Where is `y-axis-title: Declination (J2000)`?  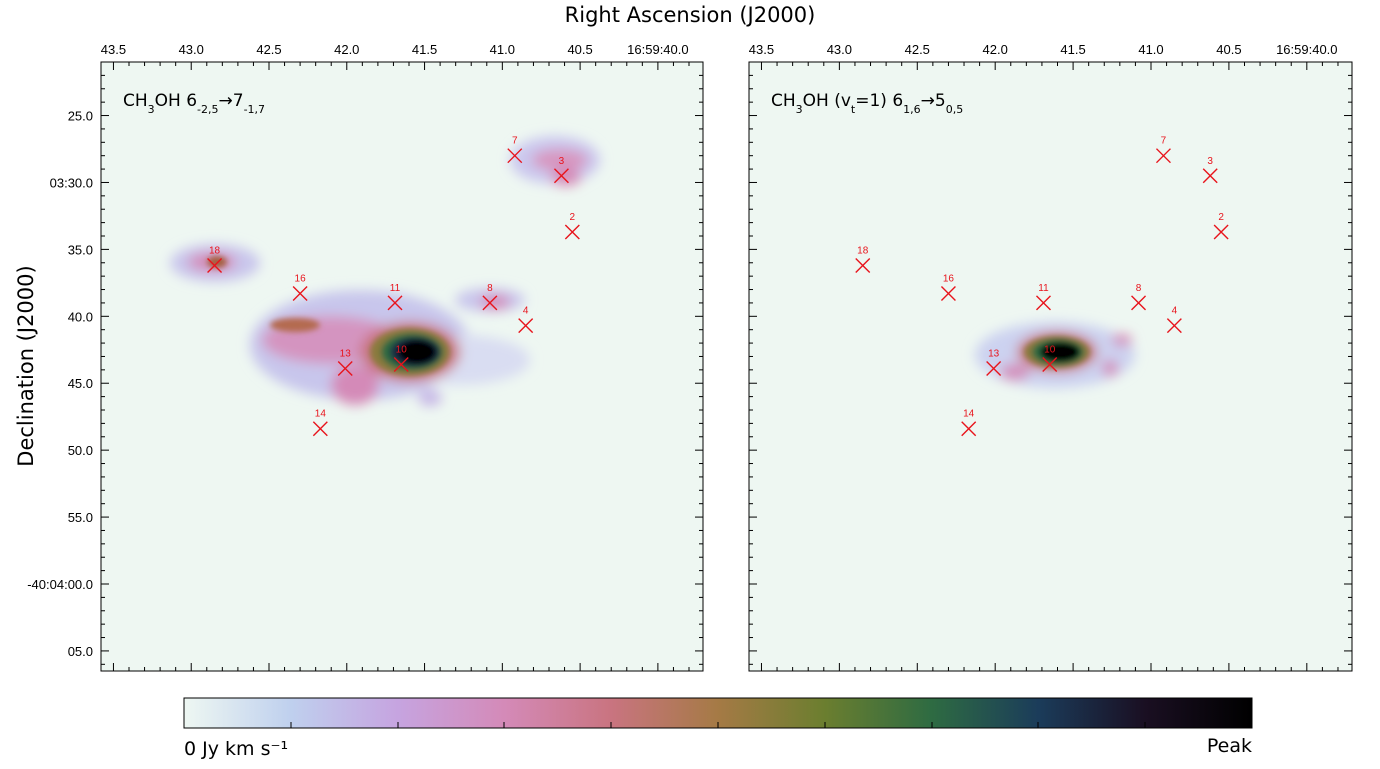 y-axis-title: Declination (J2000) is located at coordinates (26, 365).